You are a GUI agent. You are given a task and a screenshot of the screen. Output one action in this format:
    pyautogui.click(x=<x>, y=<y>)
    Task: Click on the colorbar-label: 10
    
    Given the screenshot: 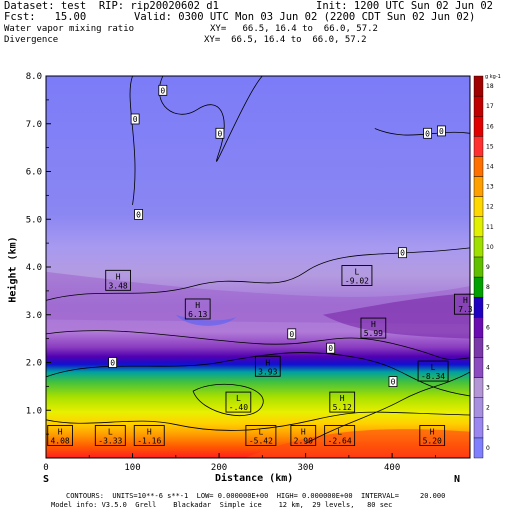 What is the action you would take?
    pyautogui.click(x=490, y=247)
    